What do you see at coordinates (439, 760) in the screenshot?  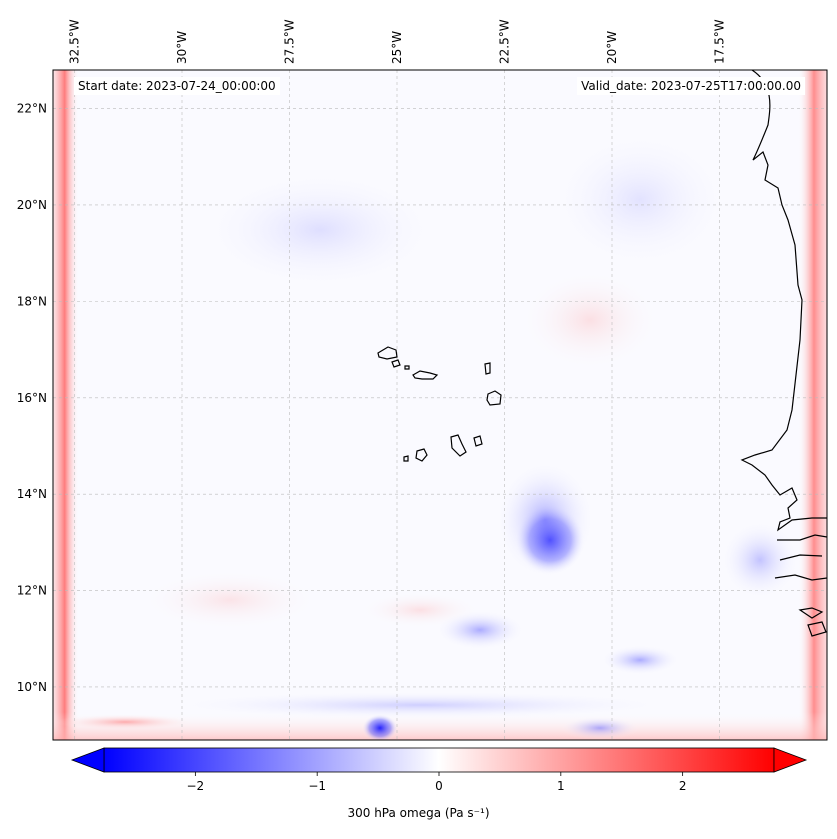 I see `colorbar-body` at bounding box center [439, 760].